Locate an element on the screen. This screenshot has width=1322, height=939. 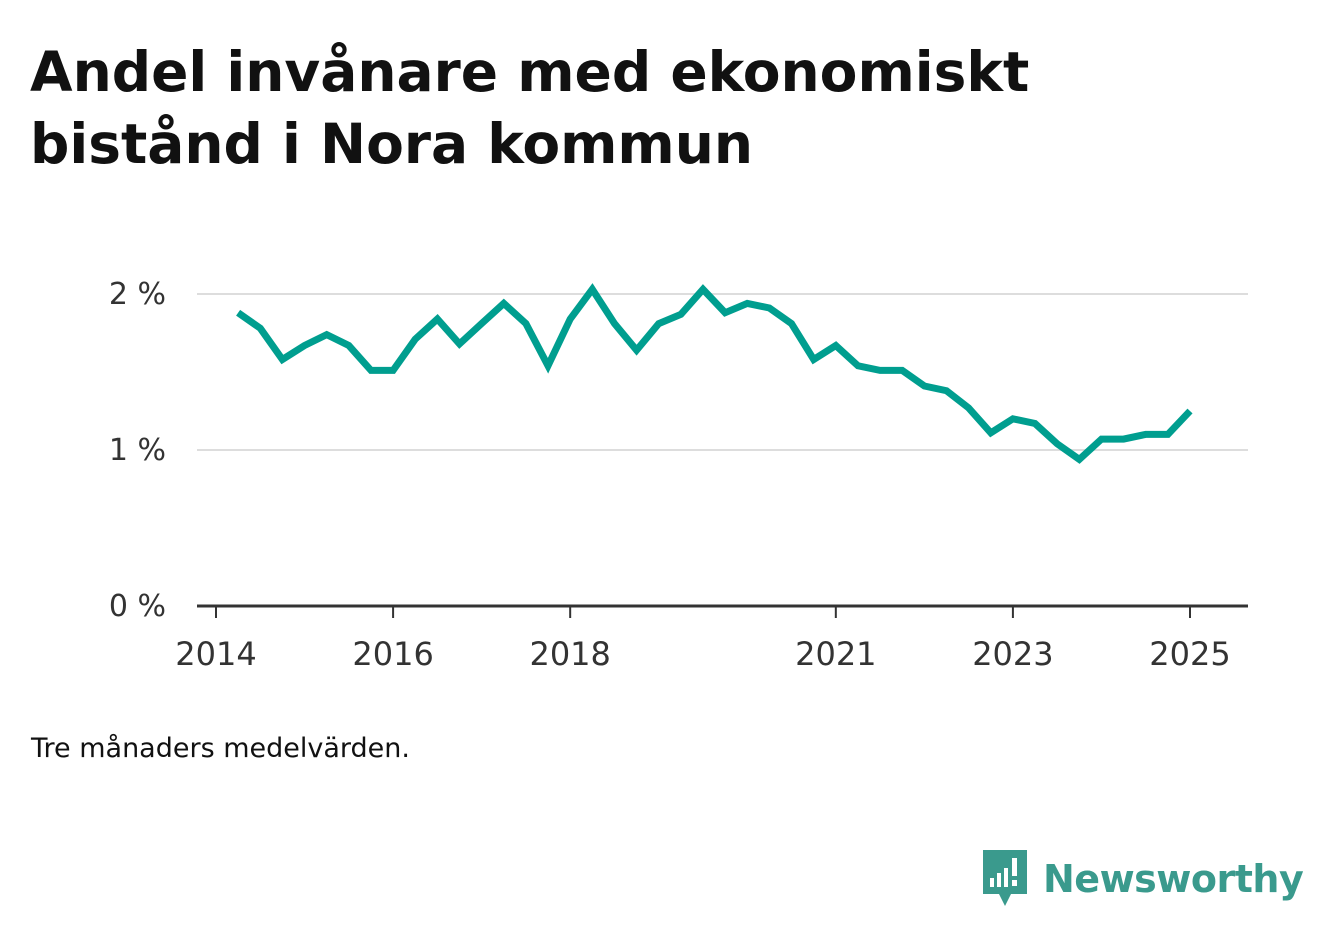
y-tick-label: 0 % is located at coordinates (137, 606).